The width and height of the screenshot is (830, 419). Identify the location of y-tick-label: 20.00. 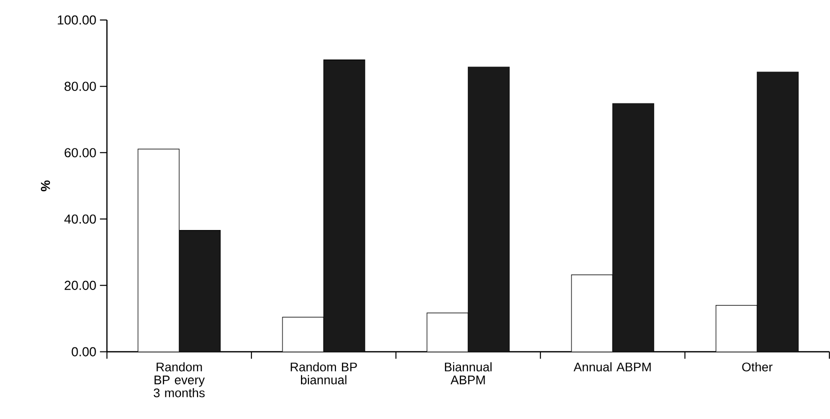
(80, 285).